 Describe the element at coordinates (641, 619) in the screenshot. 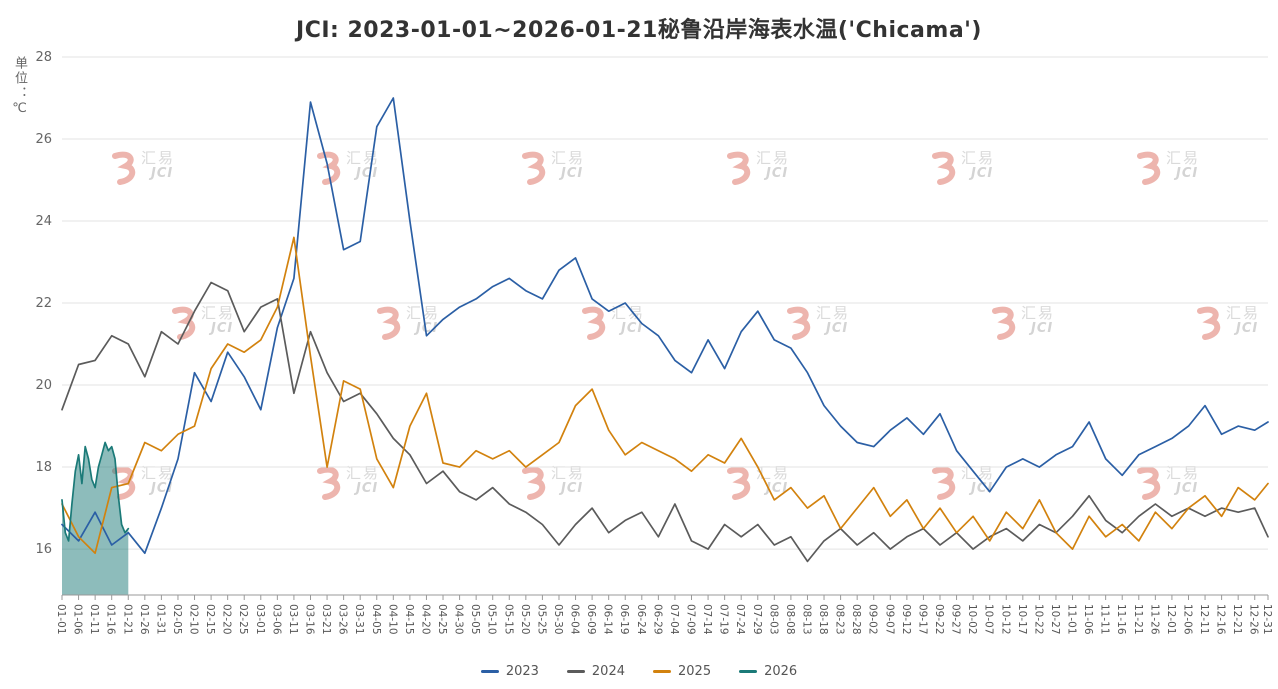

I see `x-axis-tick-label: 06-24` at that location.